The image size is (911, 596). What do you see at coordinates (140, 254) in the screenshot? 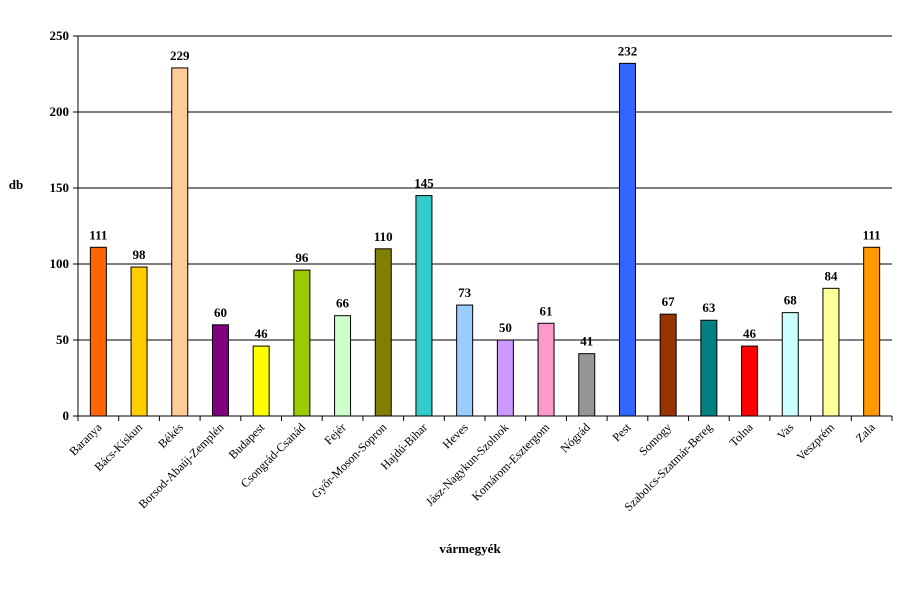
I see `bar-value-label: 98` at bounding box center [140, 254].